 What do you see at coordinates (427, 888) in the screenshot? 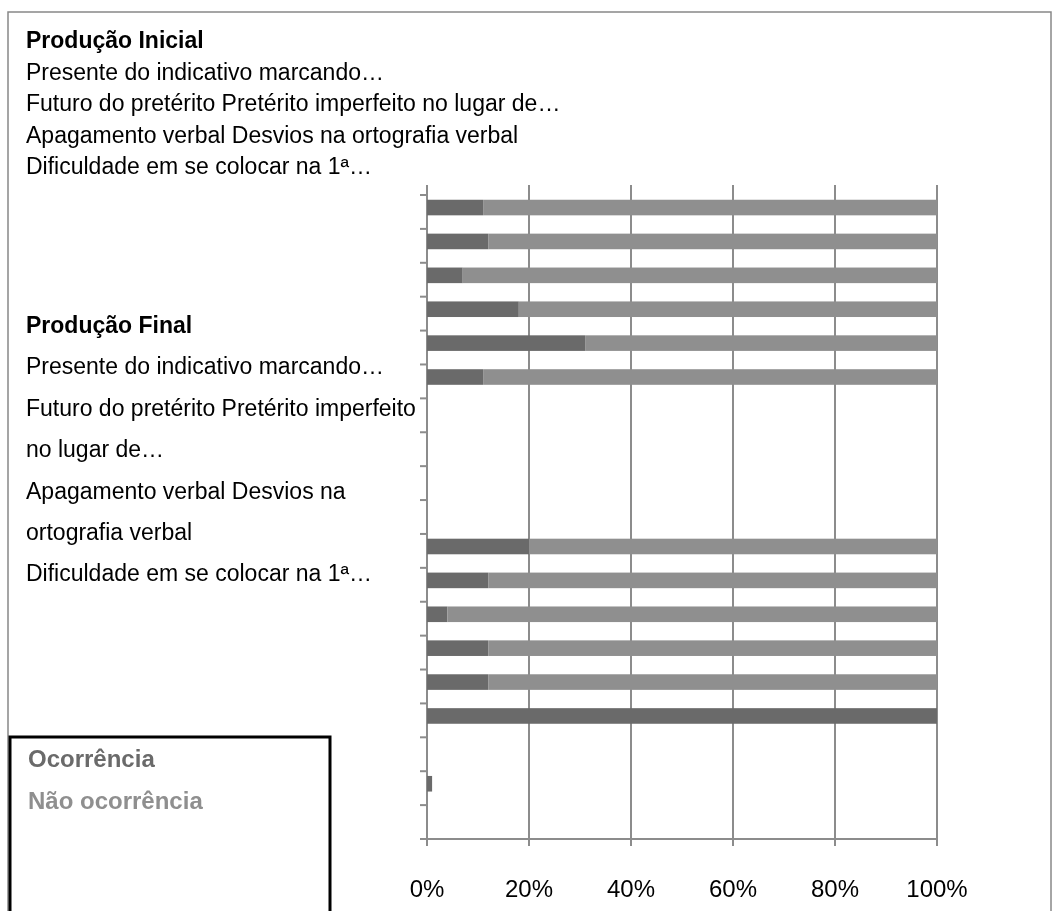
I see `x-tick-label: 0%` at bounding box center [427, 888].